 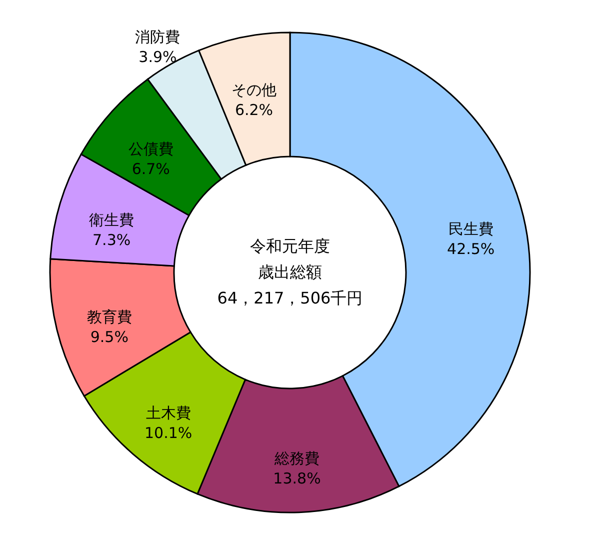 I want to click on slice-label: 民生費, so click(x=471, y=229).